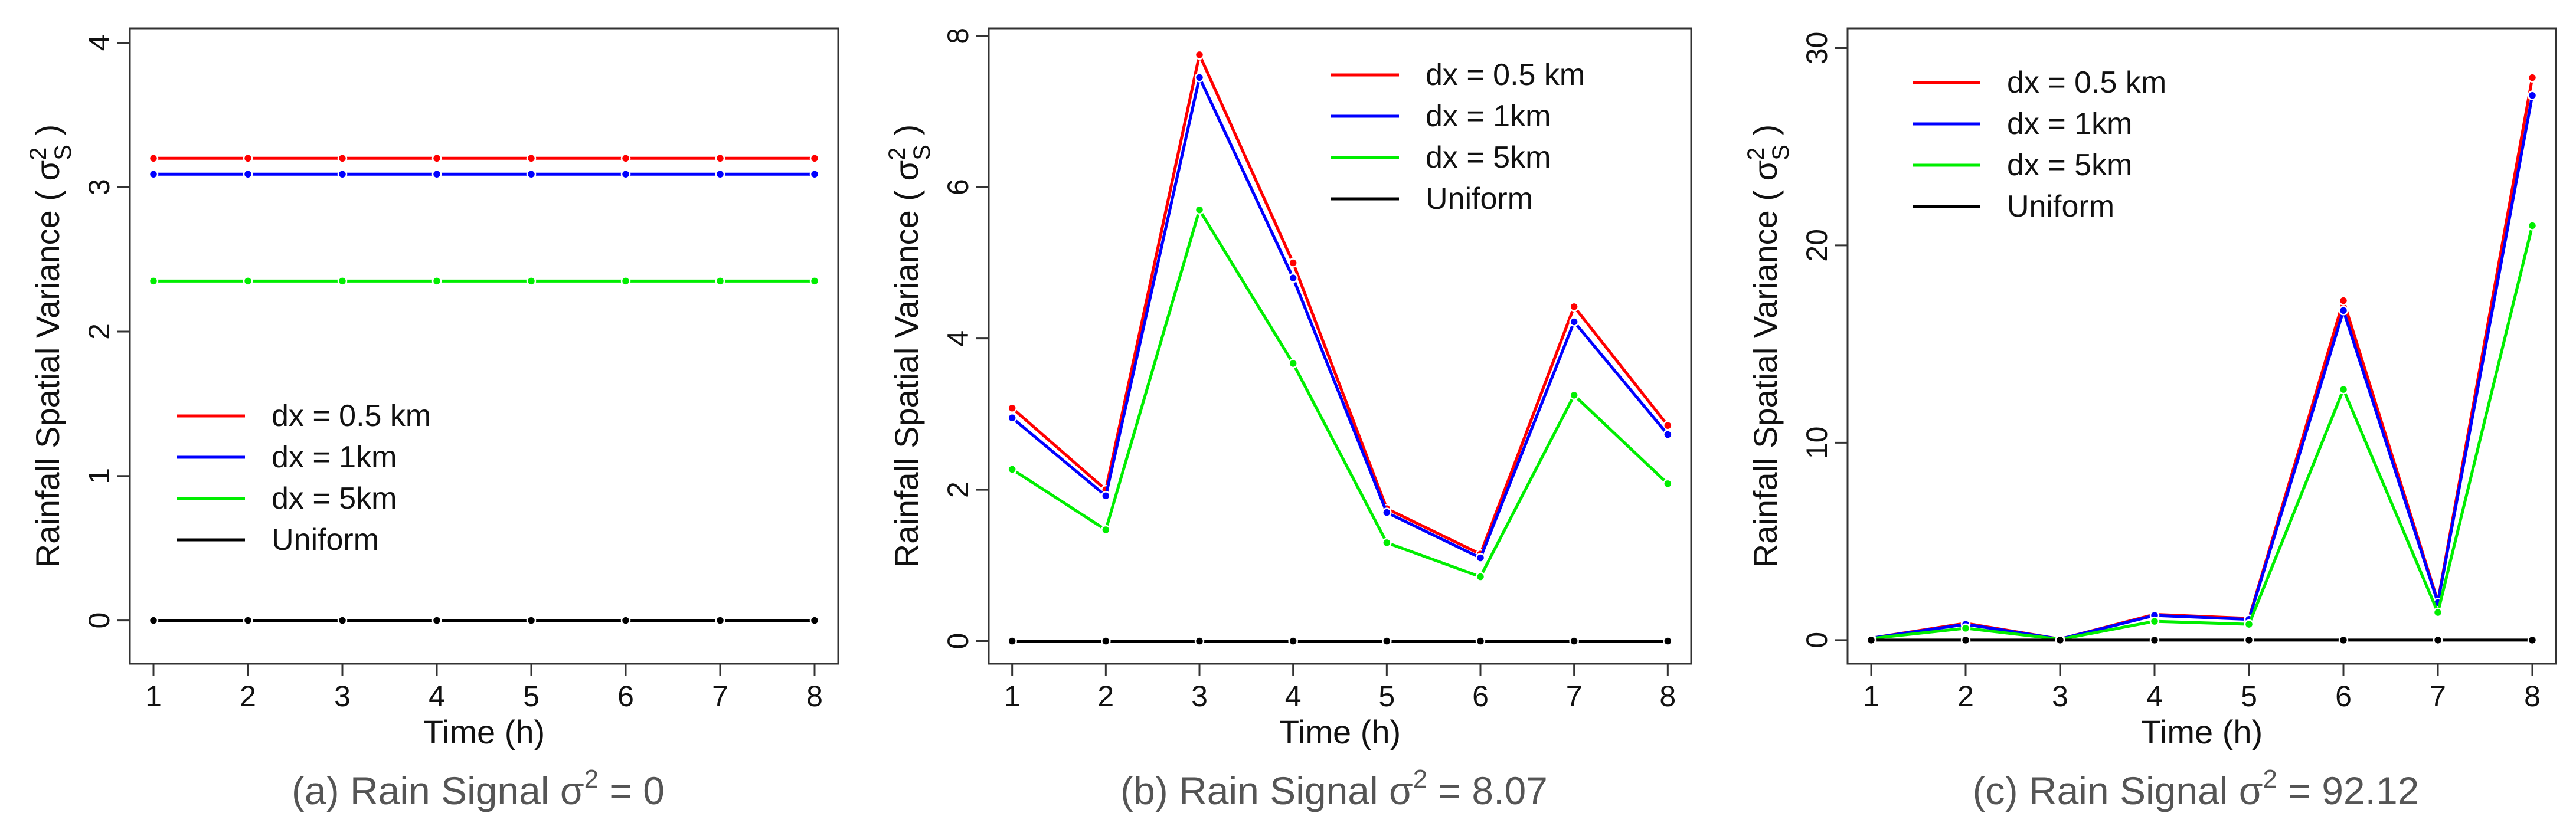  I want to click on y-tick-label: 20, so click(1816, 245).